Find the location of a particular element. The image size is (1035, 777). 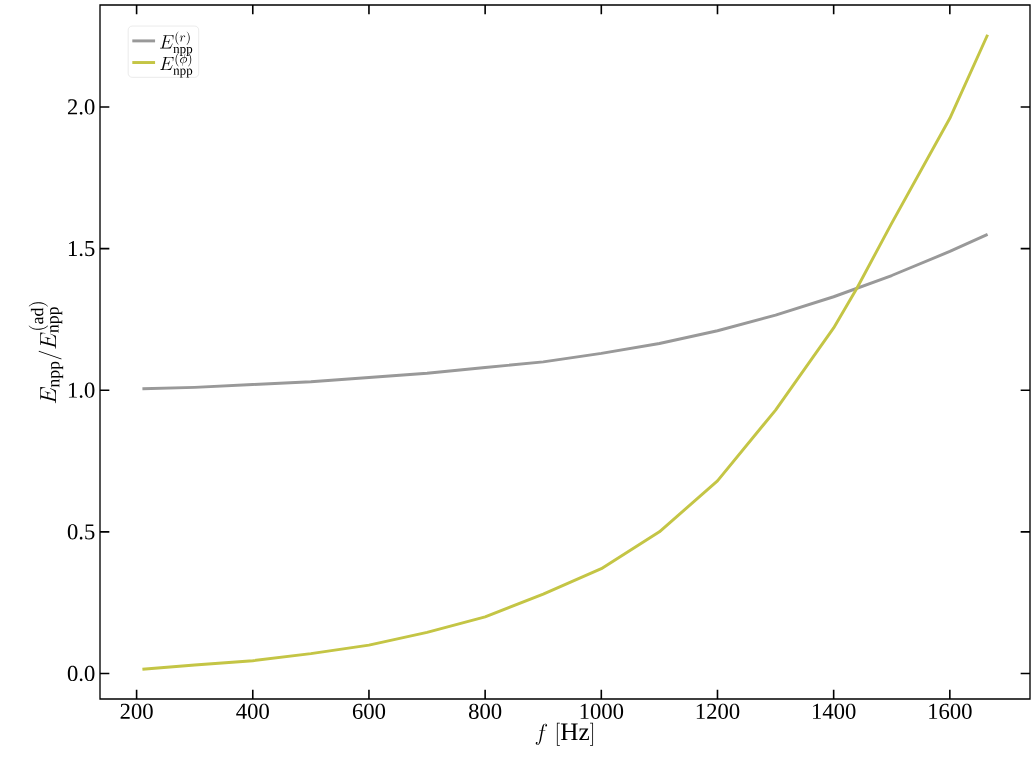

x-tick-label: 1200 is located at coordinates (718, 711).